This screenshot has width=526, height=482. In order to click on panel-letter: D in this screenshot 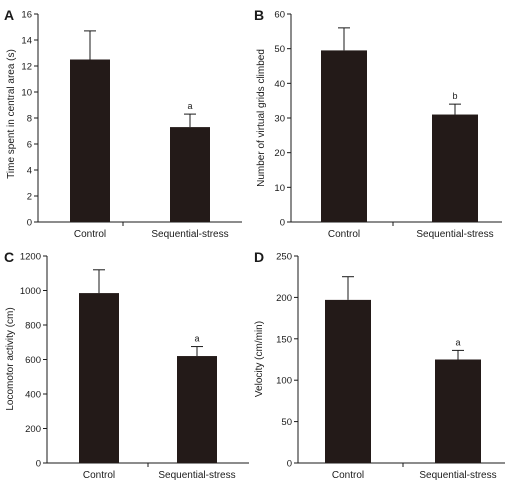, I will do `click(259, 257)`.